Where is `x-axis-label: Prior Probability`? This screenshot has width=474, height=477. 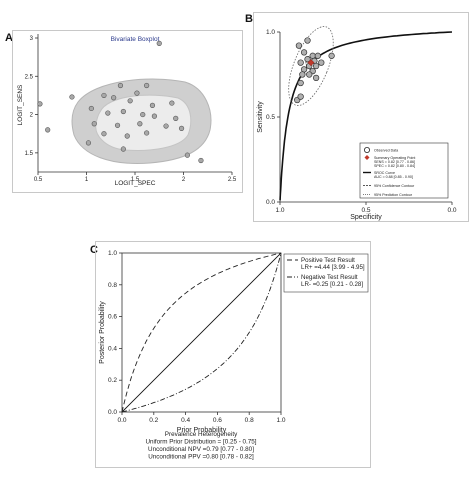 x-axis-label: Prior Probability is located at coordinates (202, 430).